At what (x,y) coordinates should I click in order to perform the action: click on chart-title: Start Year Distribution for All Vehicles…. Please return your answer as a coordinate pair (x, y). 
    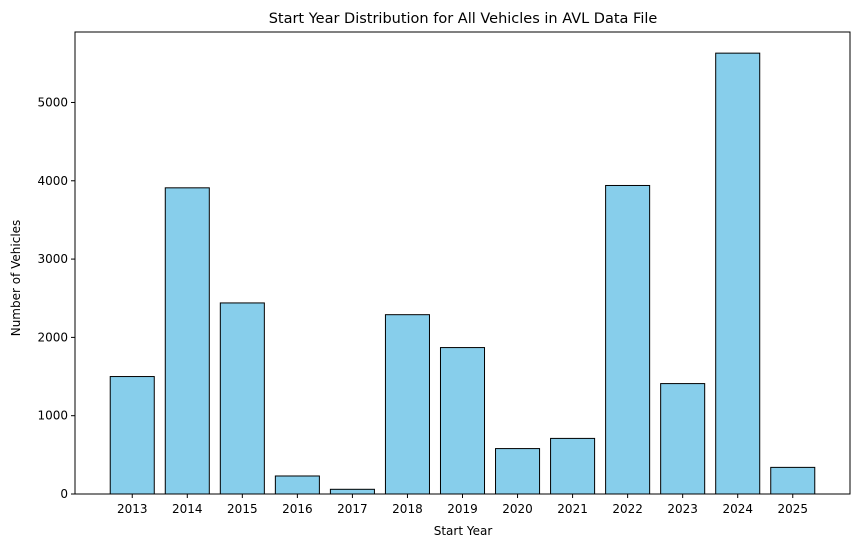
    Looking at the image, I should click on (463, 19).